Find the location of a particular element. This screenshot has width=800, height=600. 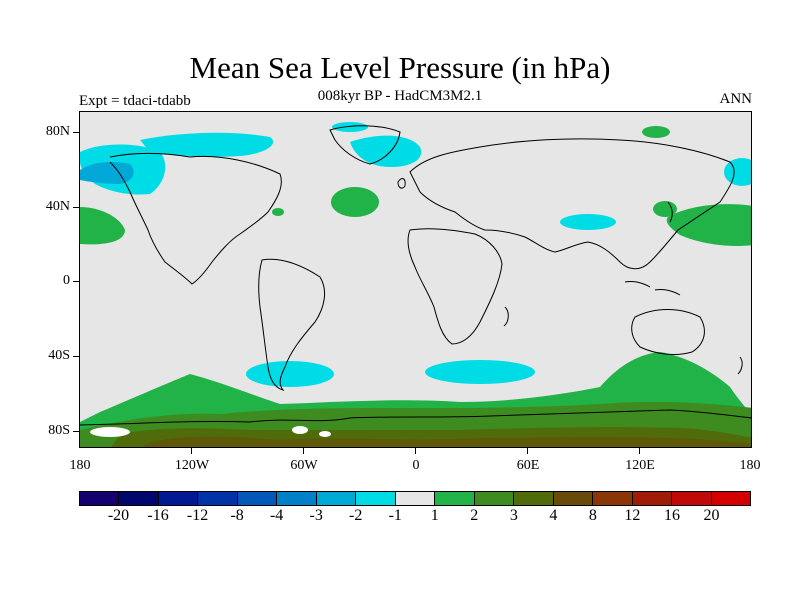

lat-label-40s: 40S is located at coordinates (59, 355).